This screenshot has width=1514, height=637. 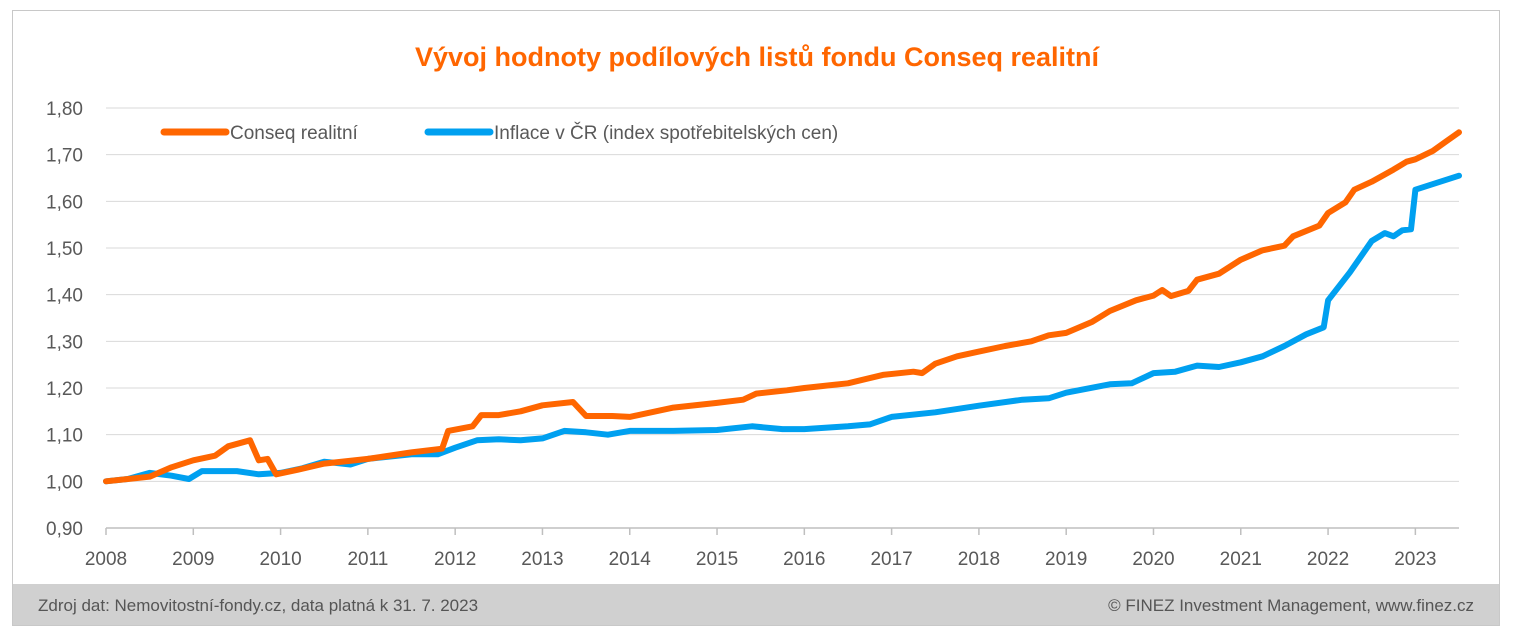 What do you see at coordinates (1153, 559) in the screenshot?
I see `x-tick-label: 2020` at bounding box center [1153, 559].